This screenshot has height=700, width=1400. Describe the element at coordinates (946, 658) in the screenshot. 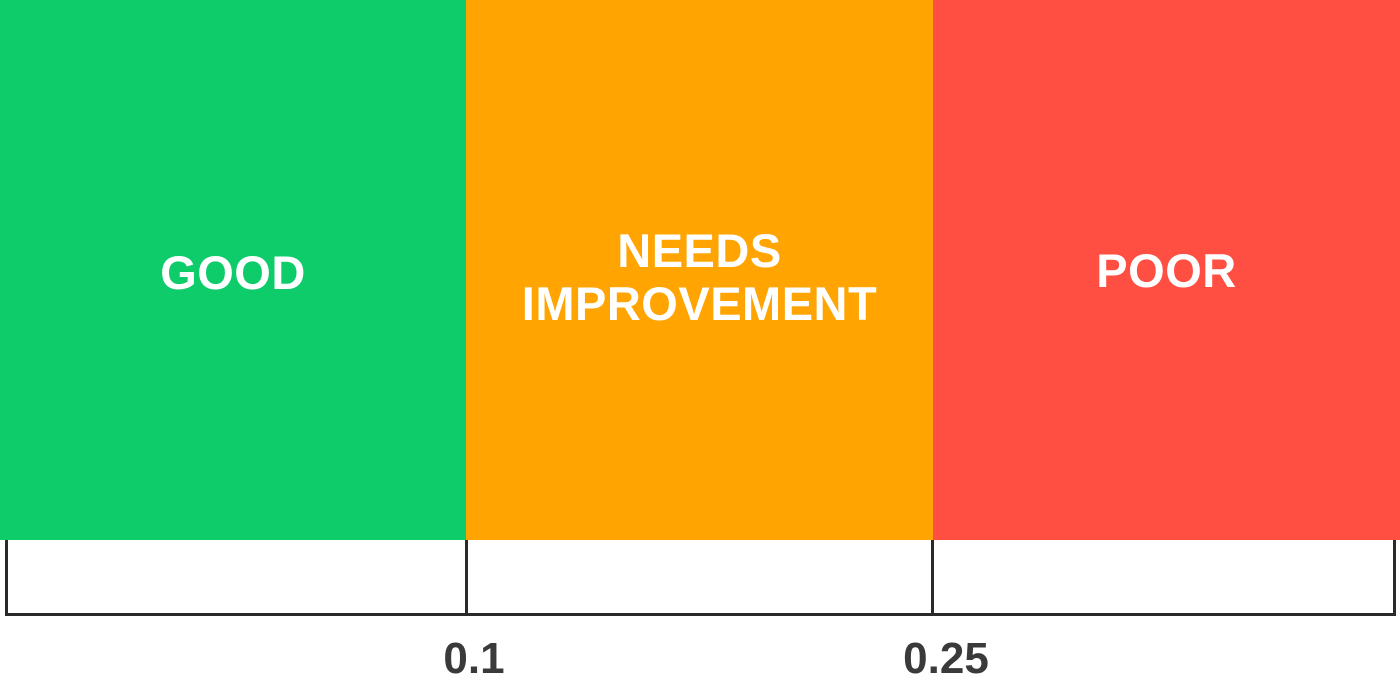

I see `axis-tick-label-2: 0.25` at that location.